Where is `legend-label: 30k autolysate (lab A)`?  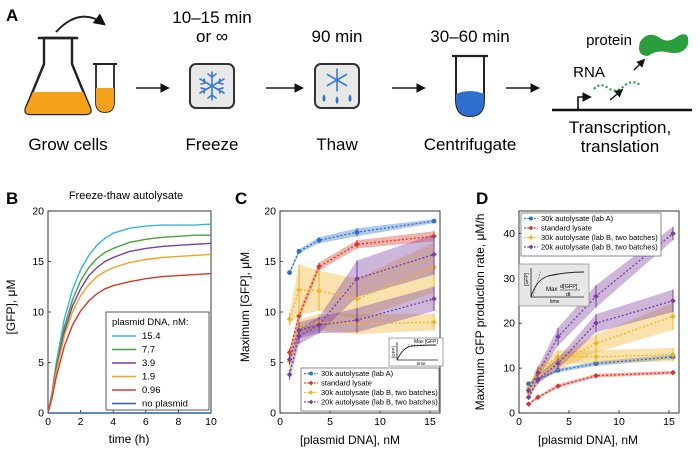 legend-label: 30k autolysate (lab A) is located at coordinates (357, 373).